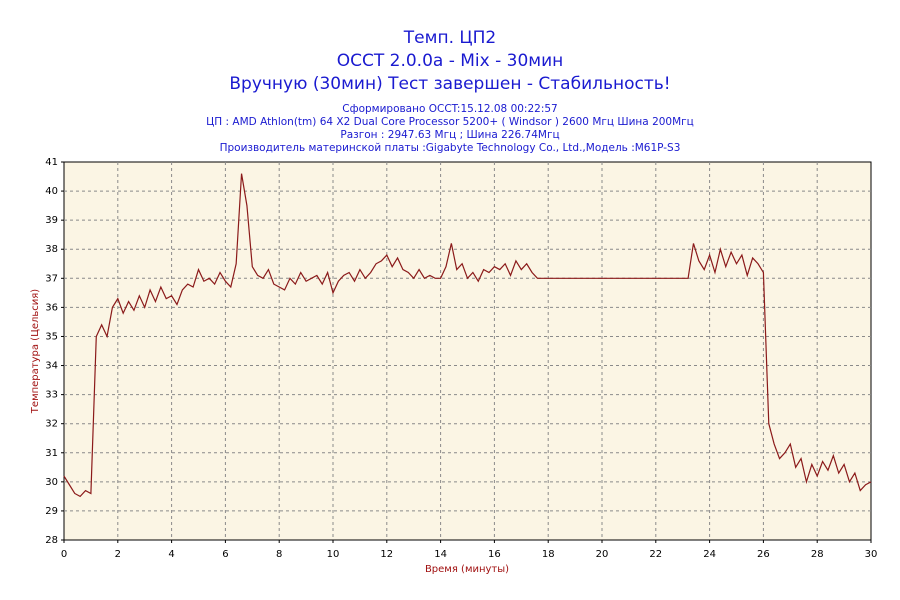  What do you see at coordinates (51, 482) in the screenshot?
I see `y-tick-label: 30` at bounding box center [51, 482].